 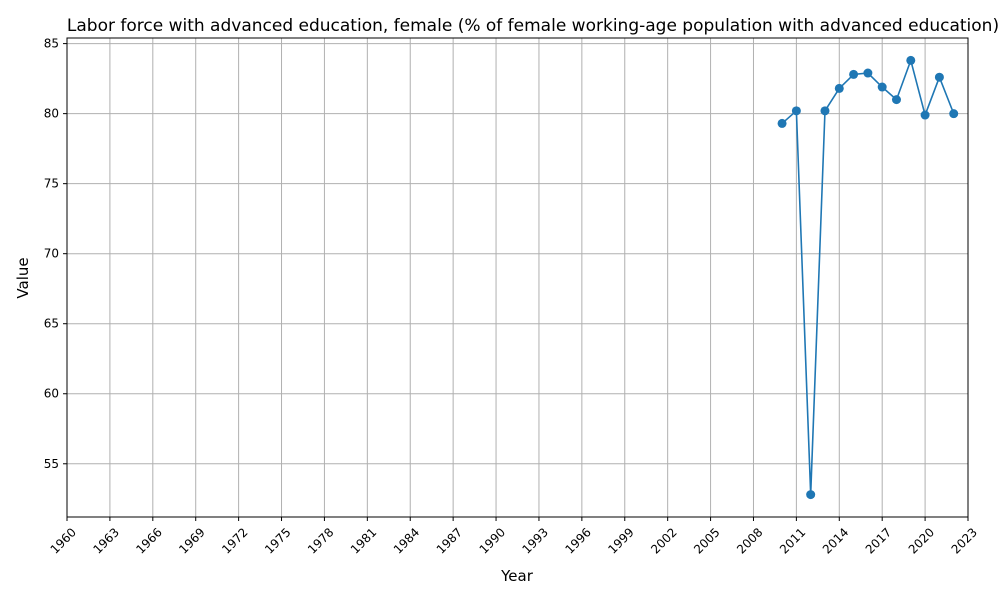 What do you see at coordinates (23, 277) in the screenshot?
I see `y-axis-label: Value` at bounding box center [23, 277].